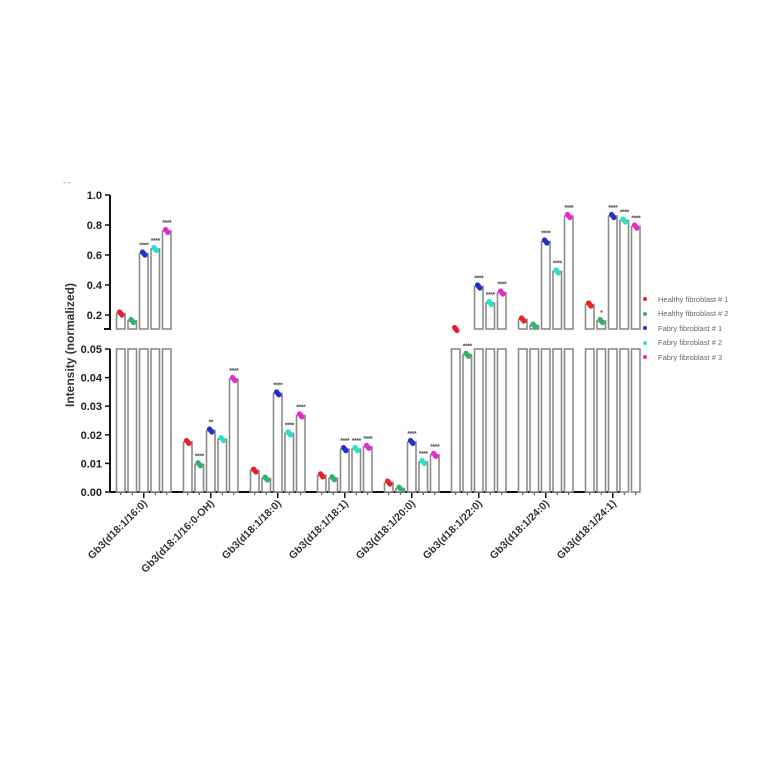 This screenshot has width=764, height=764. I want to click on y-tick-label: 0.01, so click(91, 464).